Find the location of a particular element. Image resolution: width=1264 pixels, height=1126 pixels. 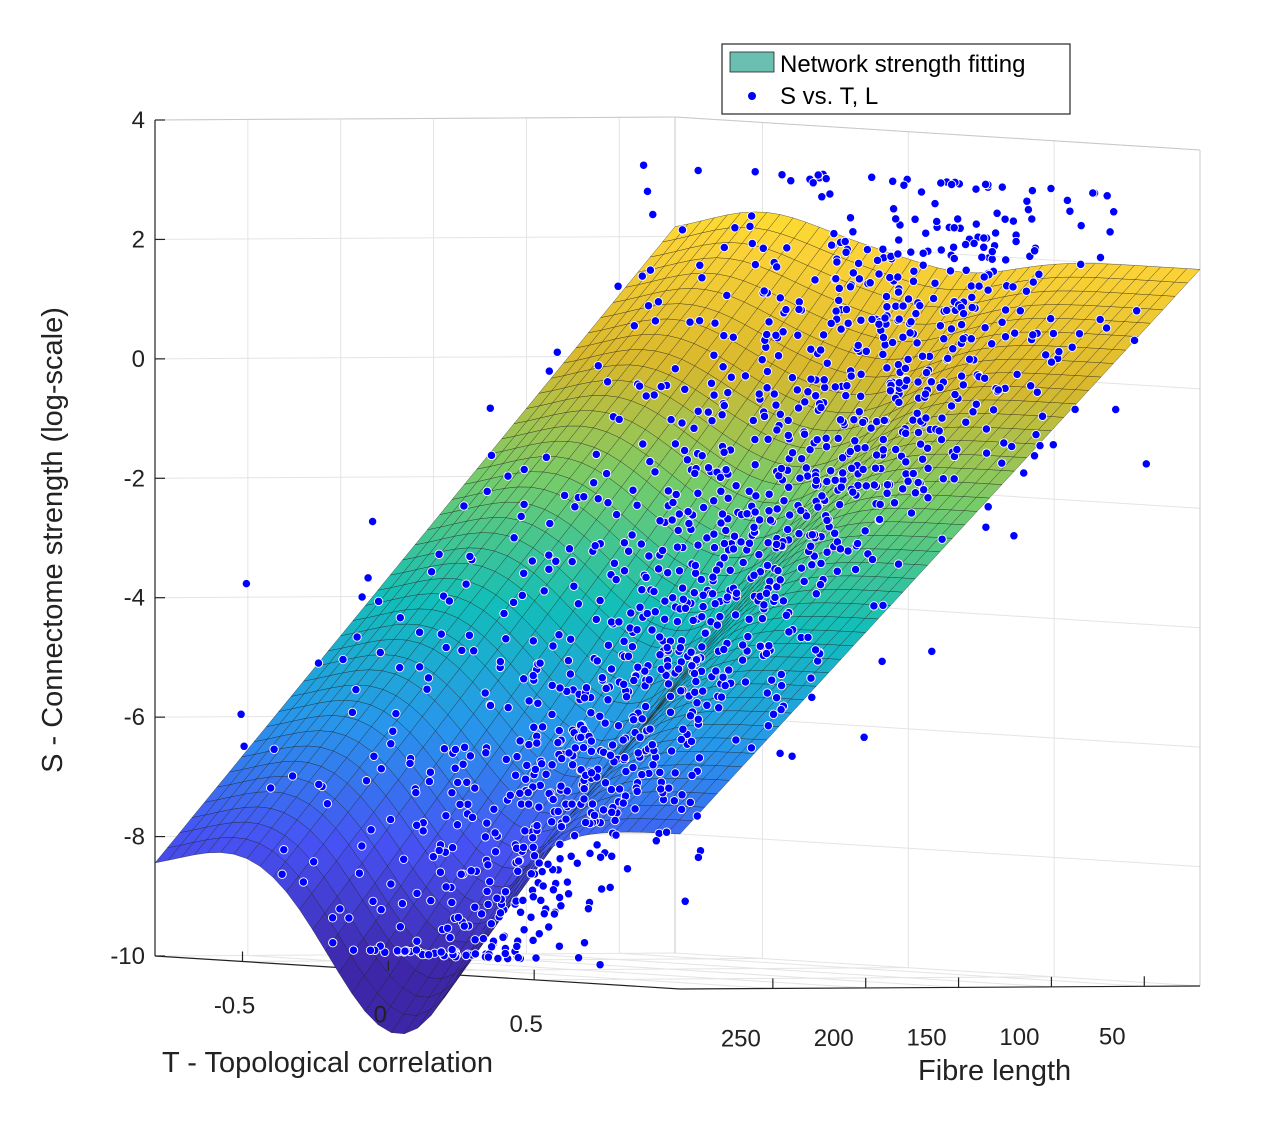

x-tick-label: -0.5 is located at coordinates (234, 1006).